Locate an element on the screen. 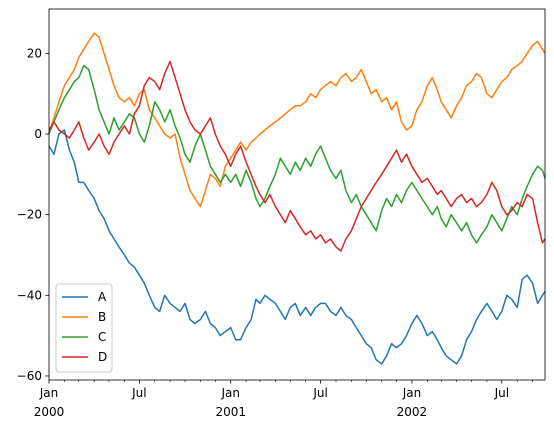 This screenshot has width=554, height=429. legend-label-a: A is located at coordinates (102, 297).